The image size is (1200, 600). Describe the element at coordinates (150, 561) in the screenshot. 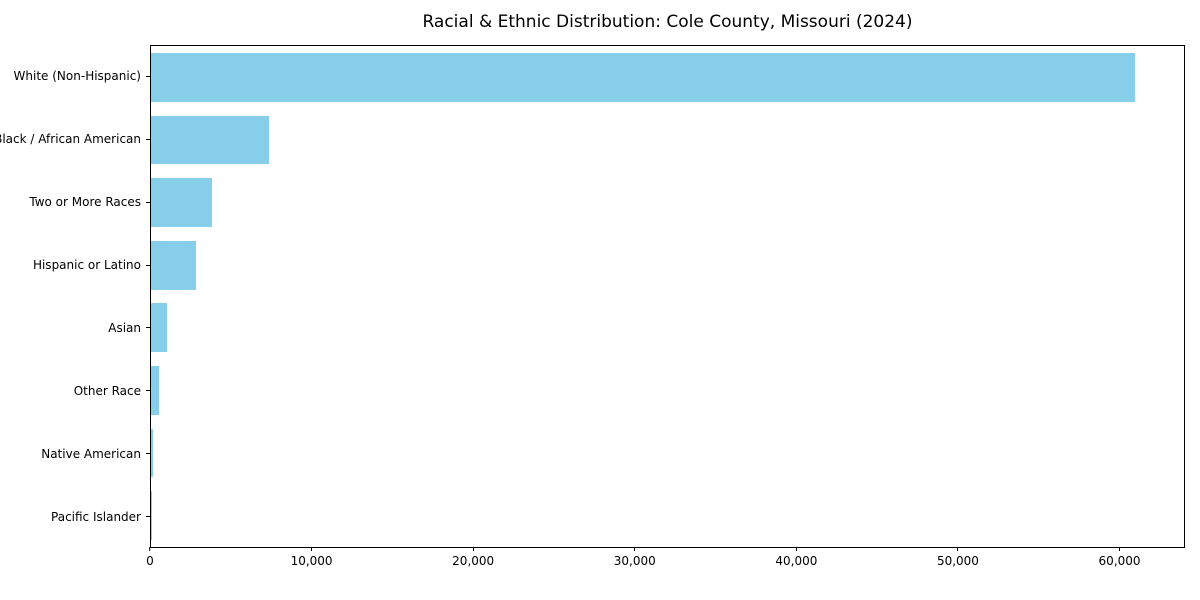

I see `x-tick-label: 0` at that location.